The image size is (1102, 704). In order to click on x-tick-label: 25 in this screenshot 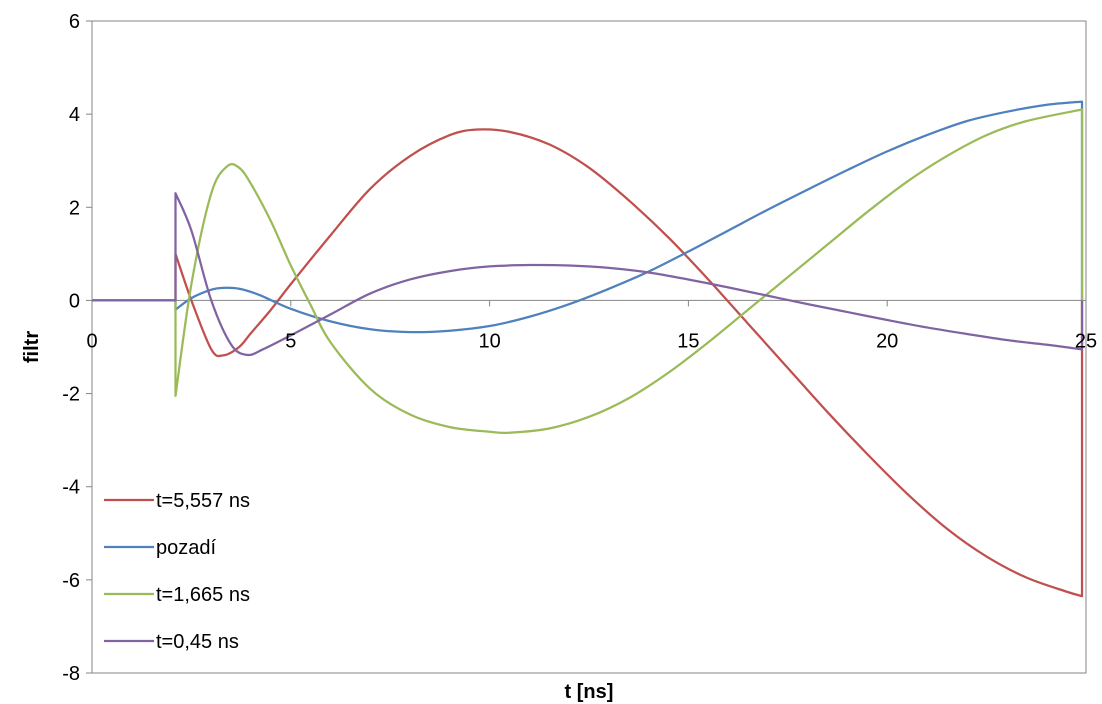, I will do `click(1086, 341)`.